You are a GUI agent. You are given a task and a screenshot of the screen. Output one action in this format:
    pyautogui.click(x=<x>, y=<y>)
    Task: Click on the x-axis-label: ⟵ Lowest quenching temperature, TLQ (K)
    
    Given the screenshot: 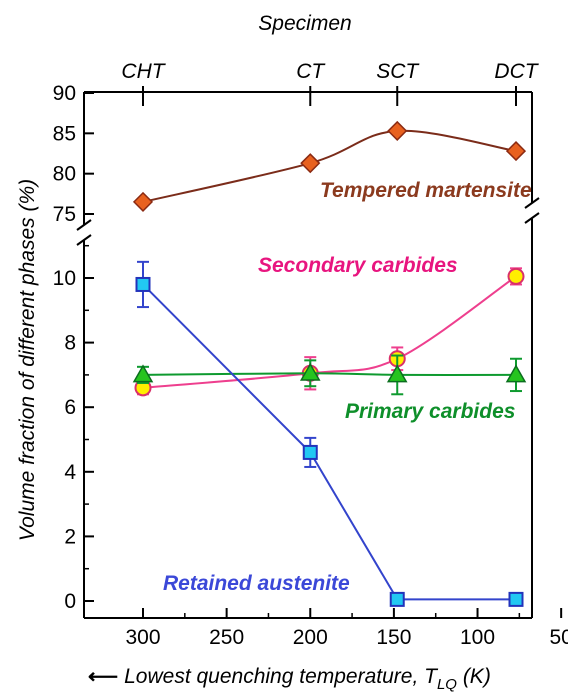 What is the action you would take?
    pyautogui.click(x=289, y=679)
    